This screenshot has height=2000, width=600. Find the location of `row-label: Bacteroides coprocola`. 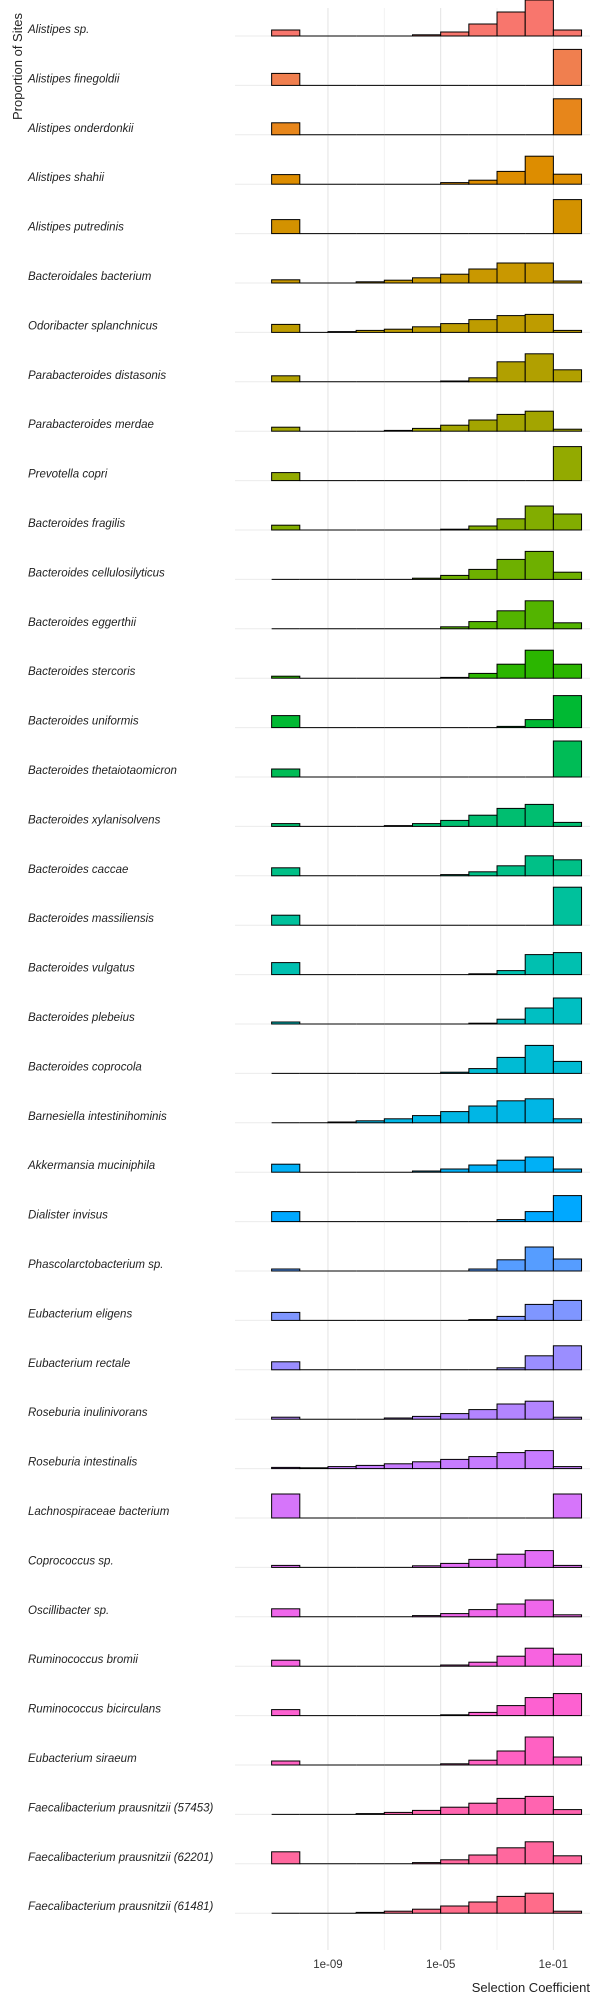

row-label: Bacteroides coprocola is located at coordinates (85, 1067).